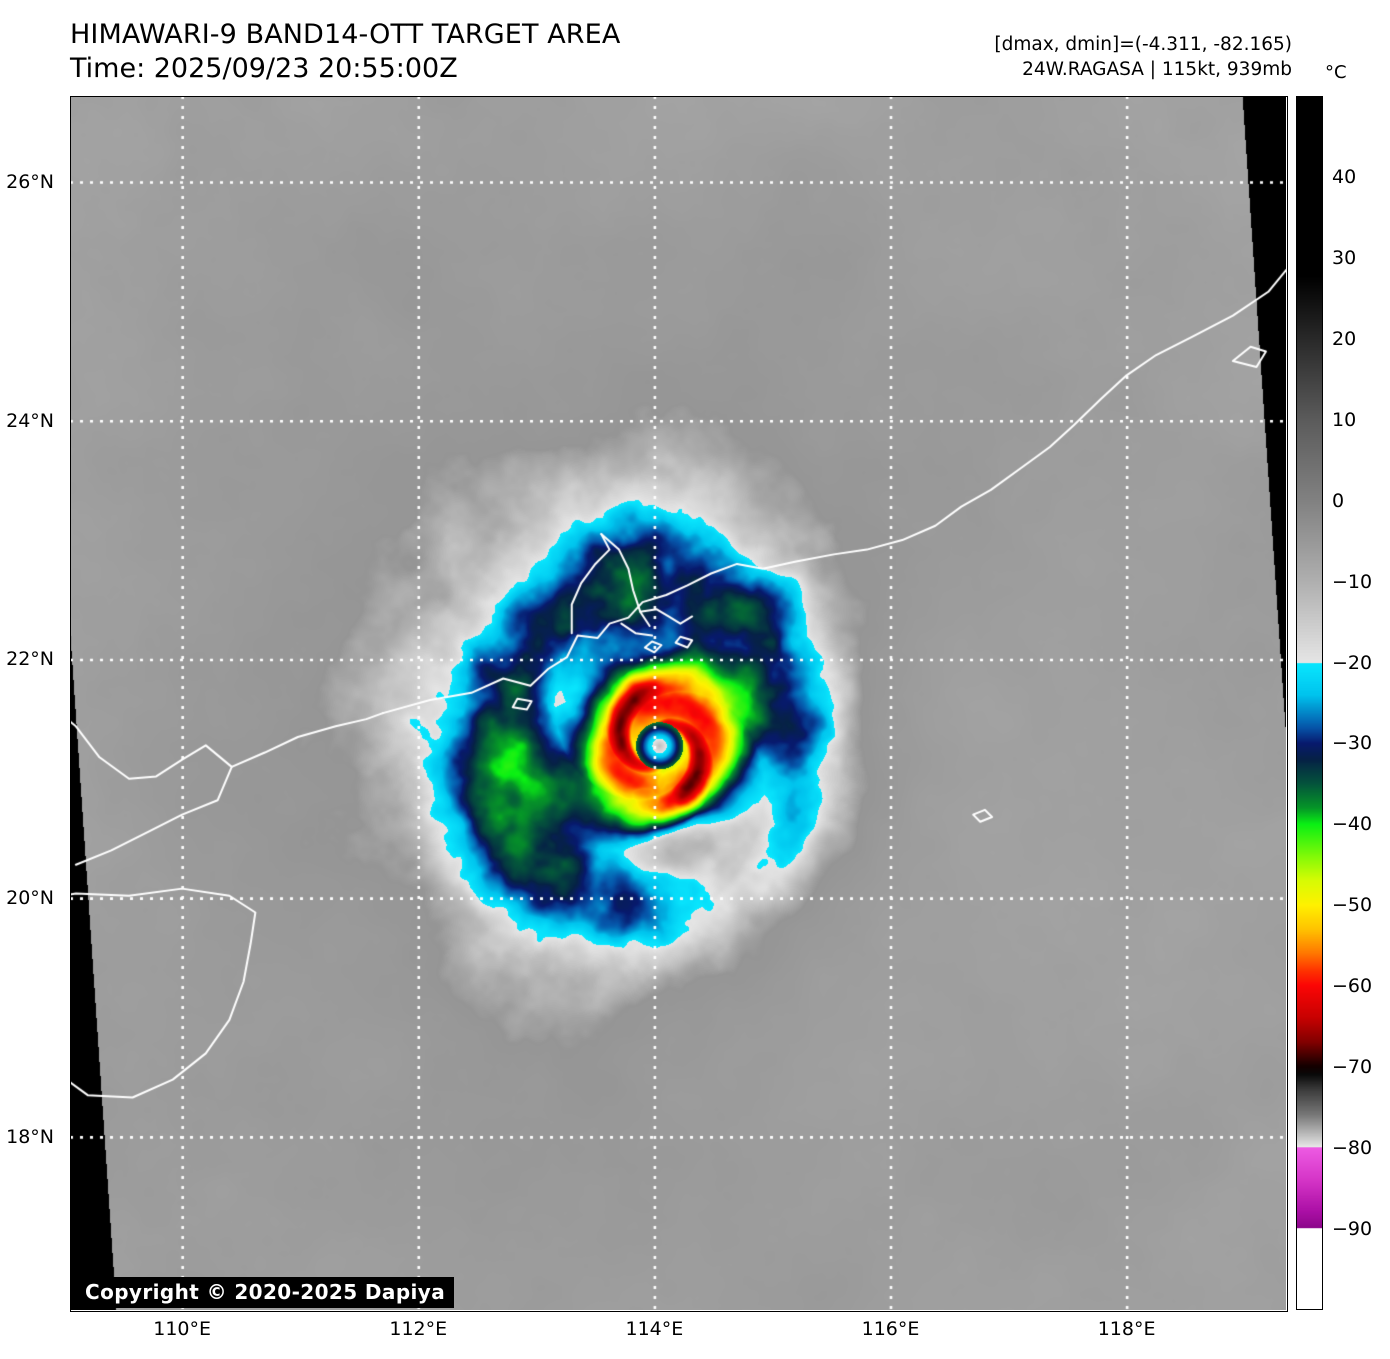  Describe the element at coordinates (1352, 743) in the screenshot. I see `colorbar-tick-label: −30` at that location.